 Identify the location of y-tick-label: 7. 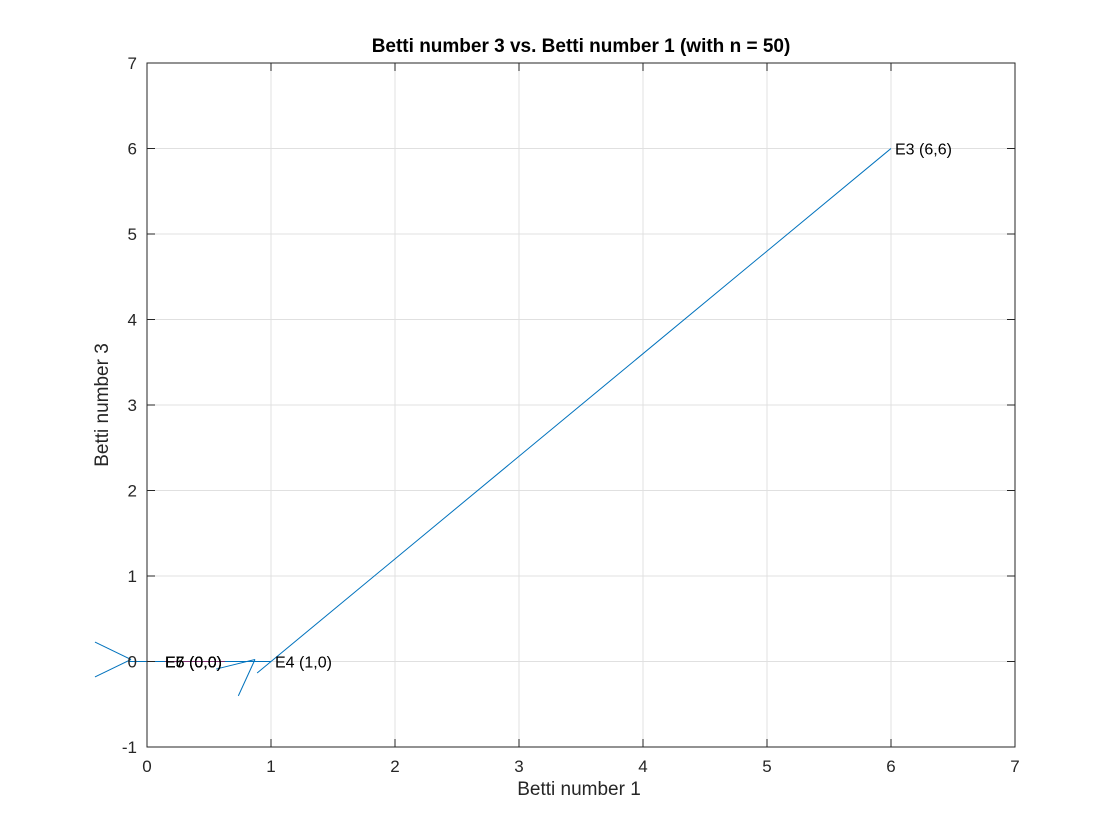
(132, 63).